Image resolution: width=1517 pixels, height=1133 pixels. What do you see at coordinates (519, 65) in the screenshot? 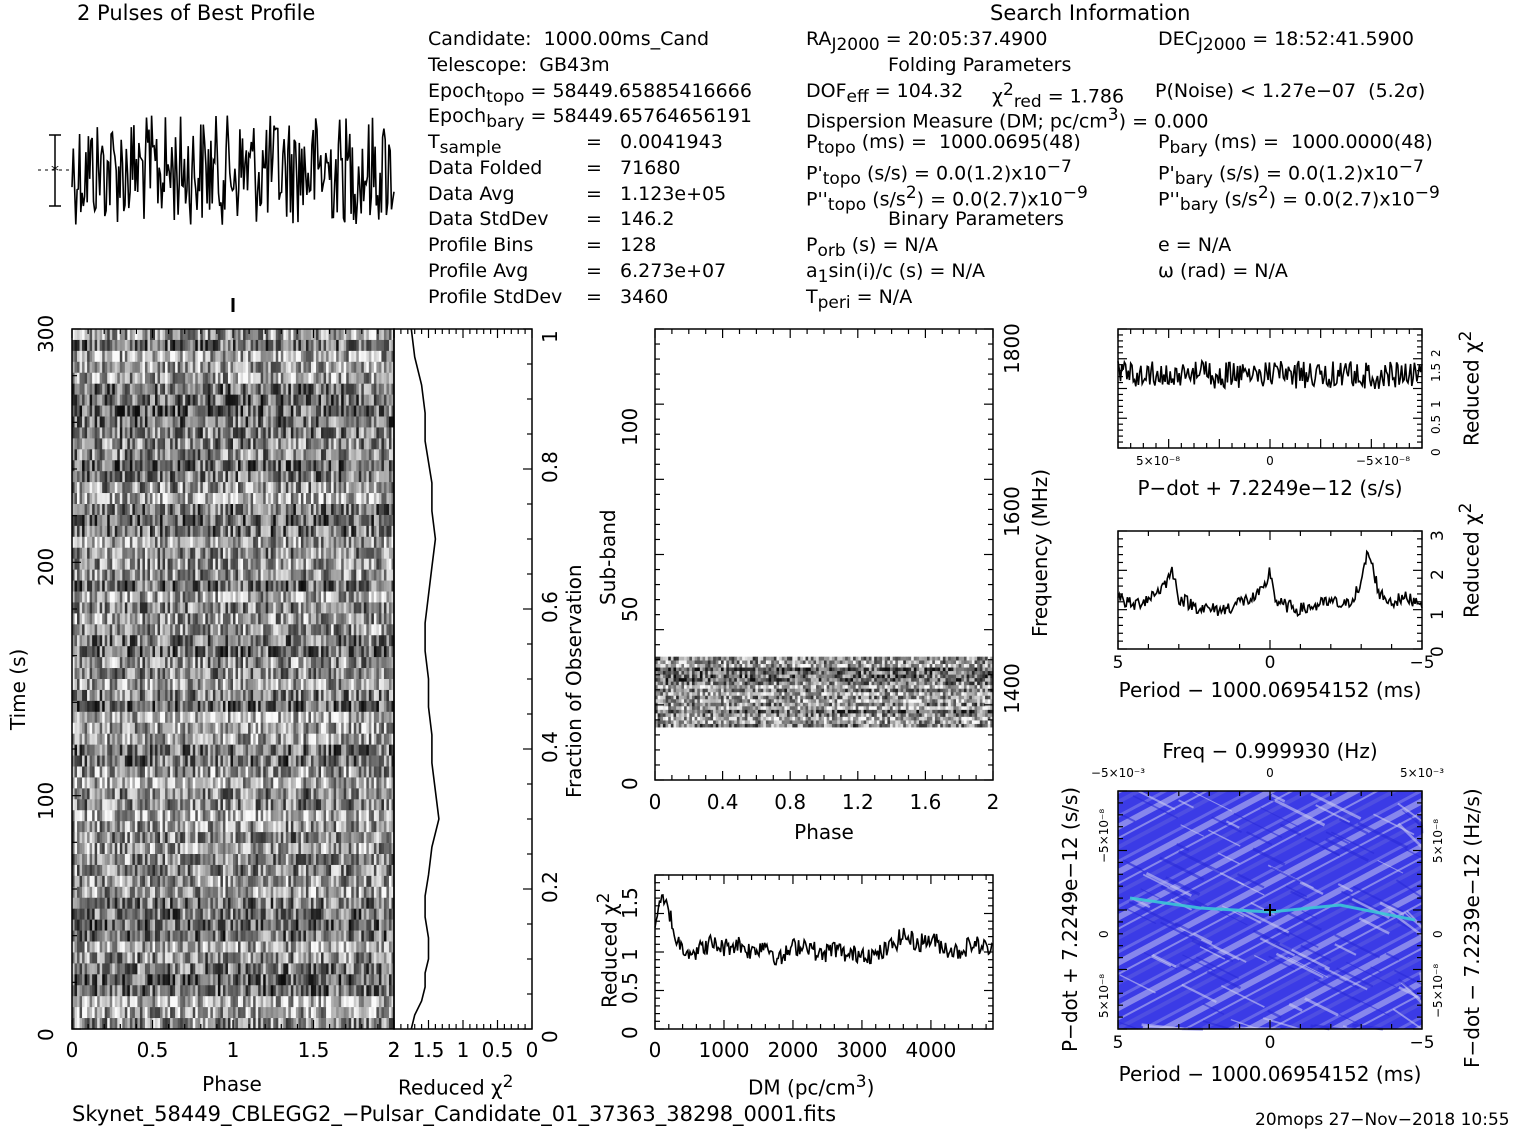
I see `telescope-line: Telescope: GB43m` at bounding box center [519, 65].